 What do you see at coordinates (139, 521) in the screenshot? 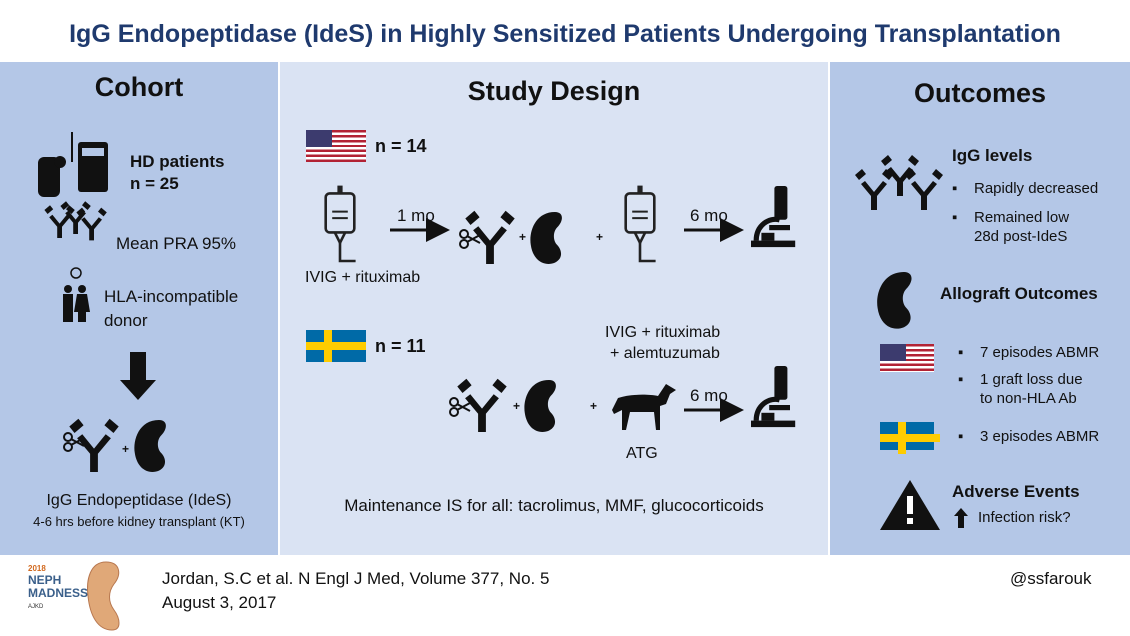
I see `ides-timing: 4-6 hrs before kidney transplant (KT)` at bounding box center [139, 521].